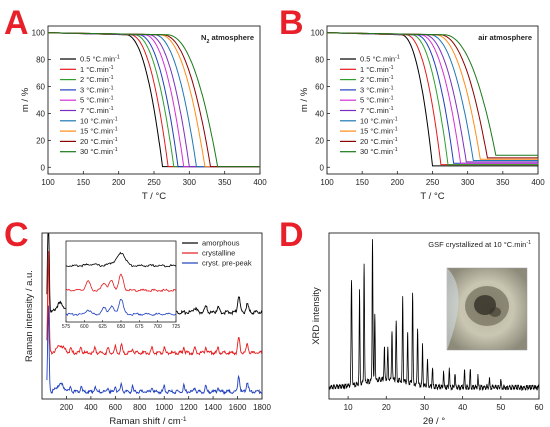  I want to click on x-tick-label: 10, so click(348, 407).